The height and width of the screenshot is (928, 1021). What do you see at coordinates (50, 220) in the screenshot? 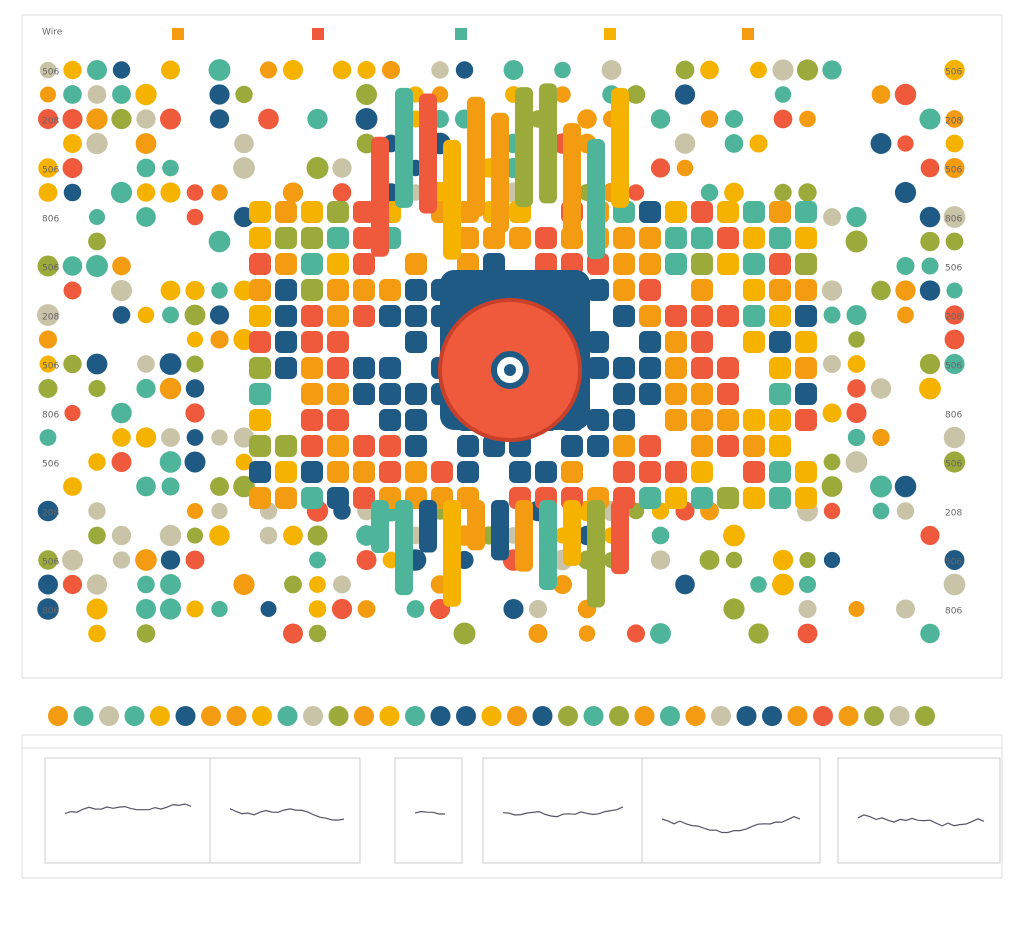
I see `row-label: 806` at bounding box center [50, 220].